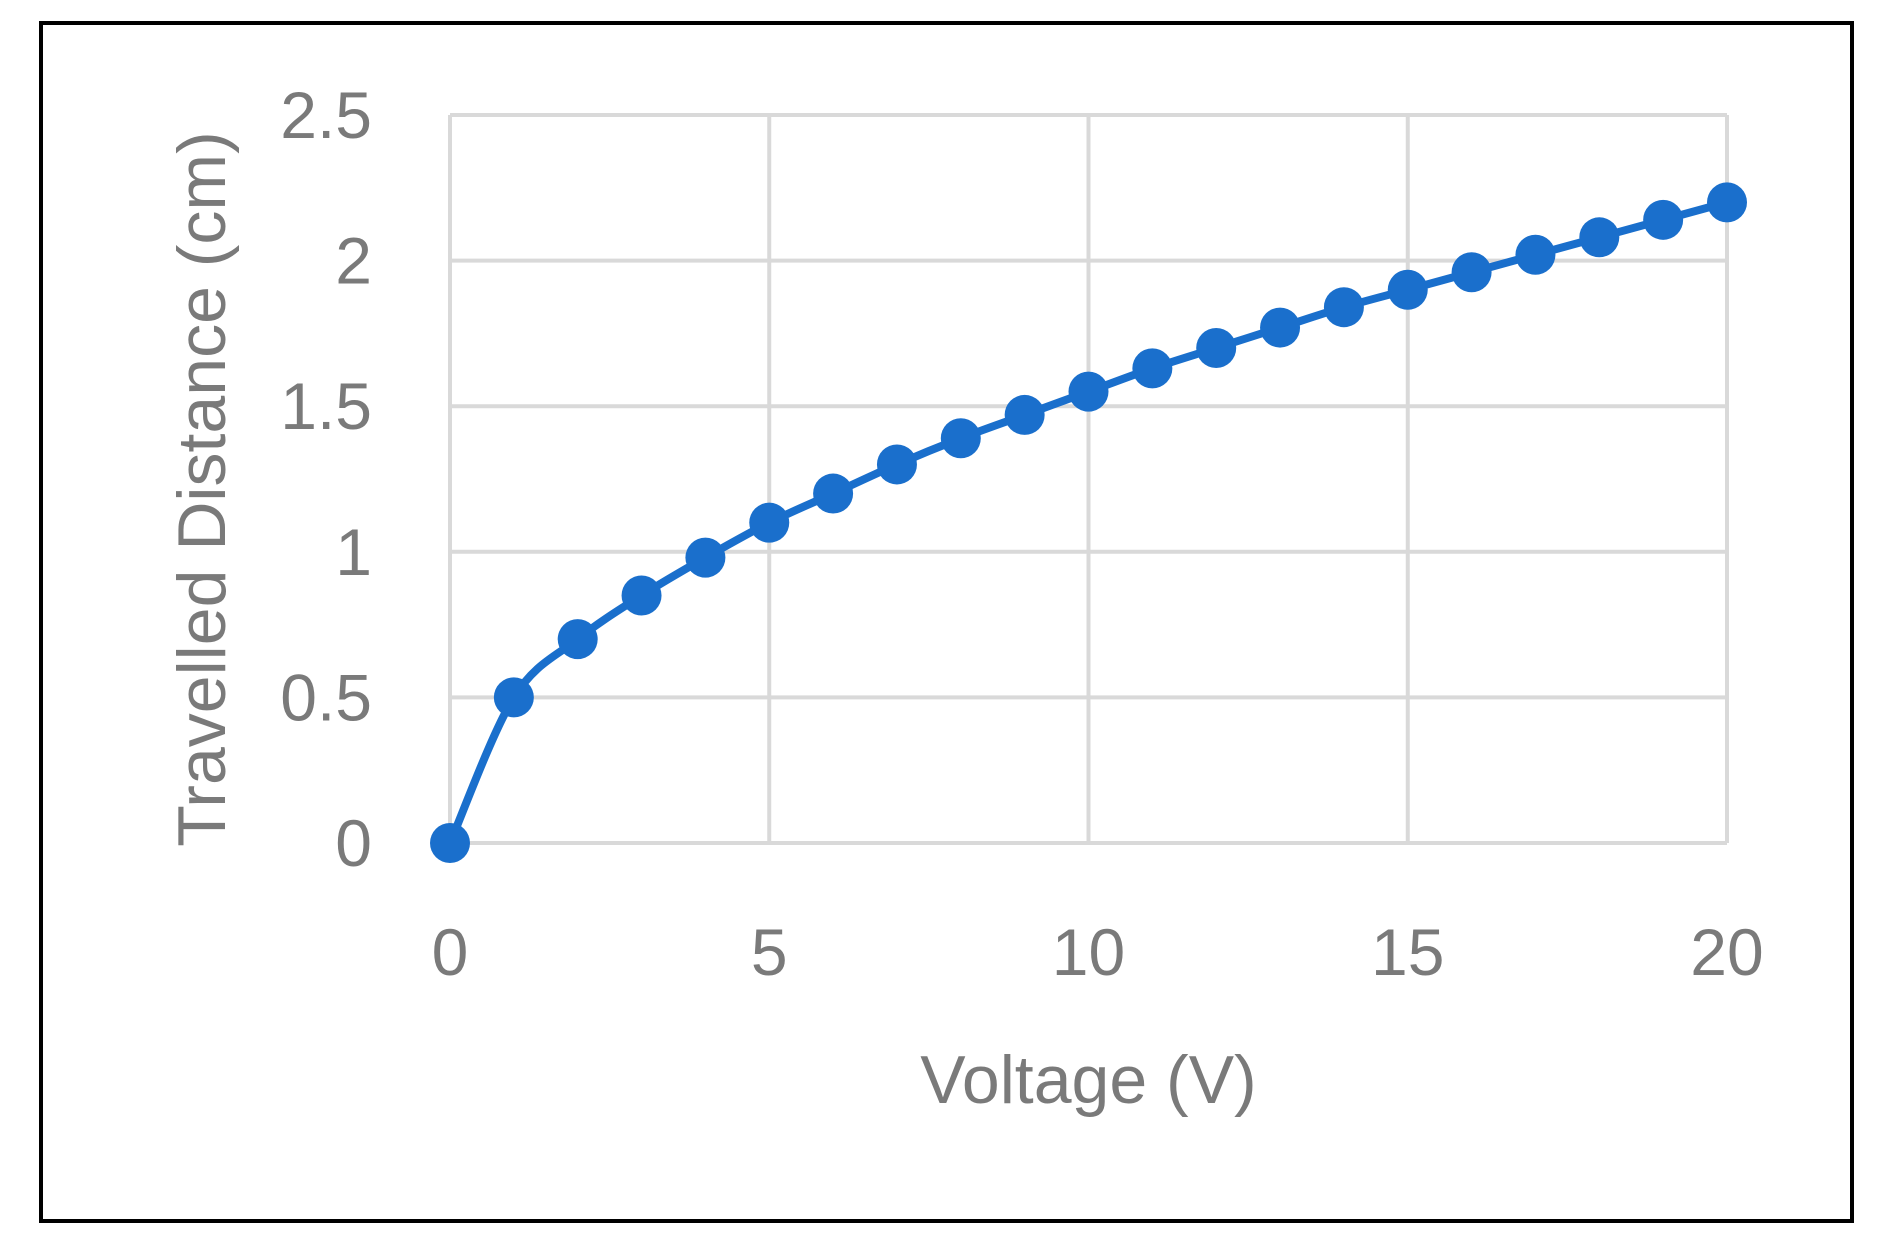 This screenshot has height=1258, width=1889. I want to click on x-tick-labels: 0 5 10 15 20, so click(1098, 952).